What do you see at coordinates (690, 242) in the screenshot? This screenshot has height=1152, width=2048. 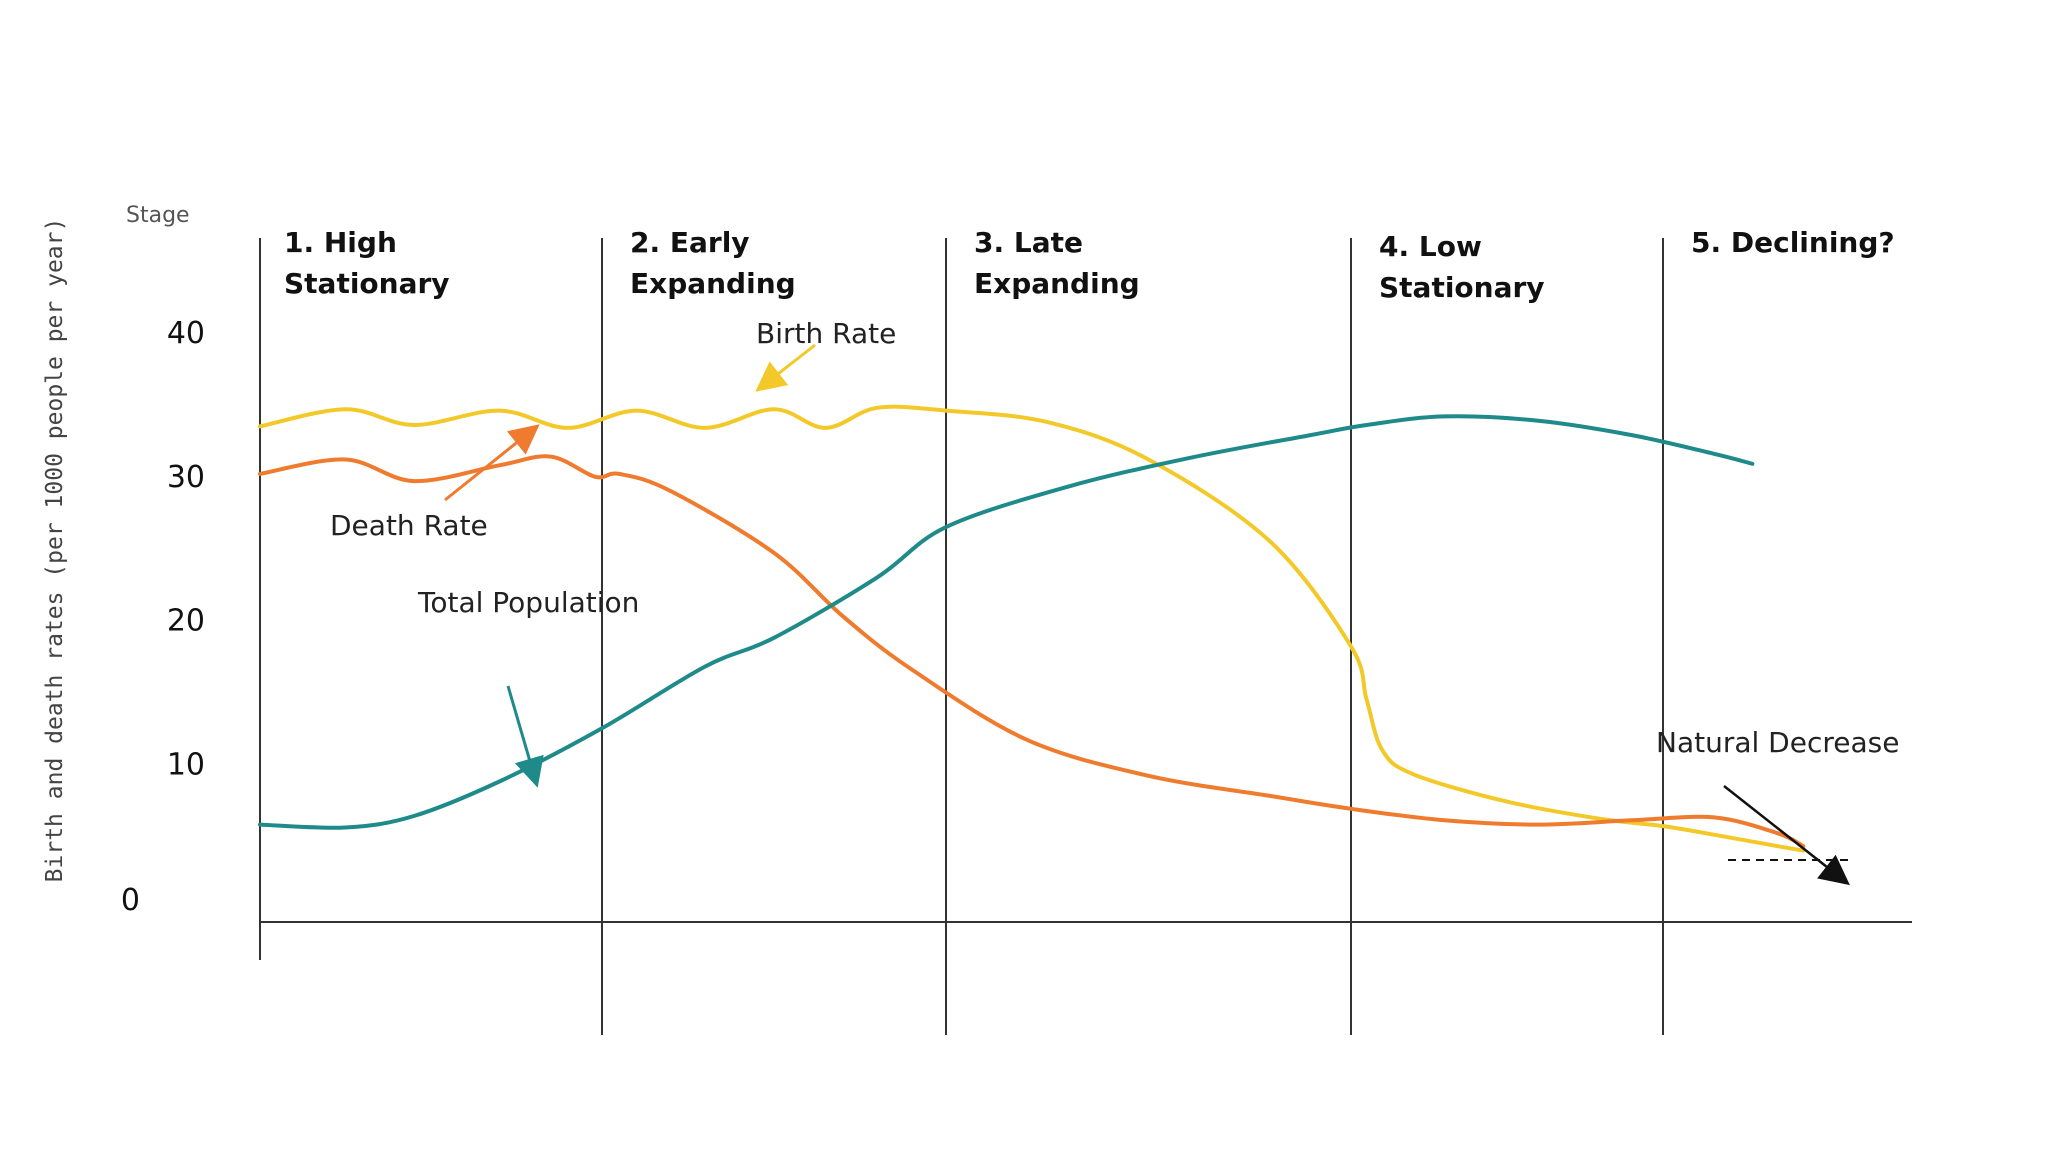 I see `stage-label-2: 2. Early` at bounding box center [690, 242].